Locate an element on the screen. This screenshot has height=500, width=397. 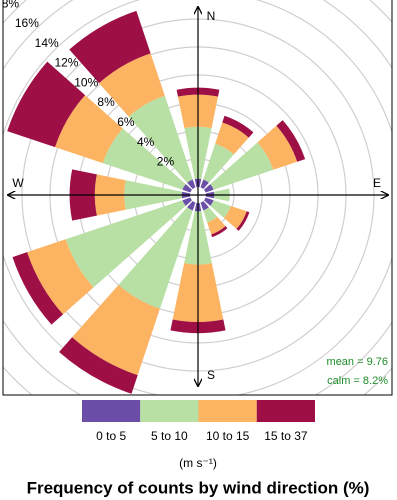
legend-label: 10 to 15 is located at coordinates (228, 436).